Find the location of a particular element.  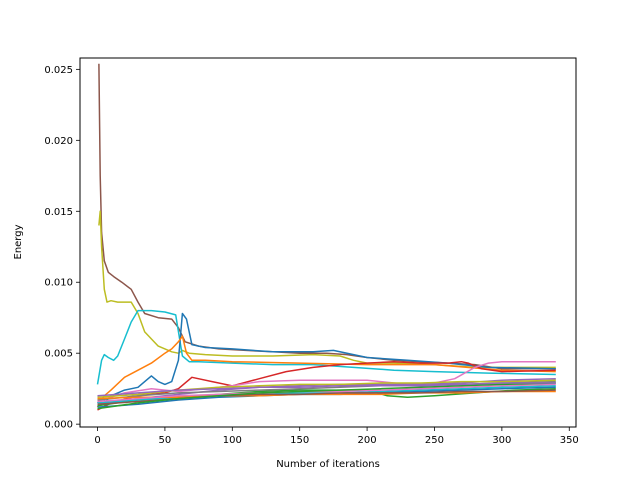

y-tick-label: 0.015 is located at coordinates (58, 212).